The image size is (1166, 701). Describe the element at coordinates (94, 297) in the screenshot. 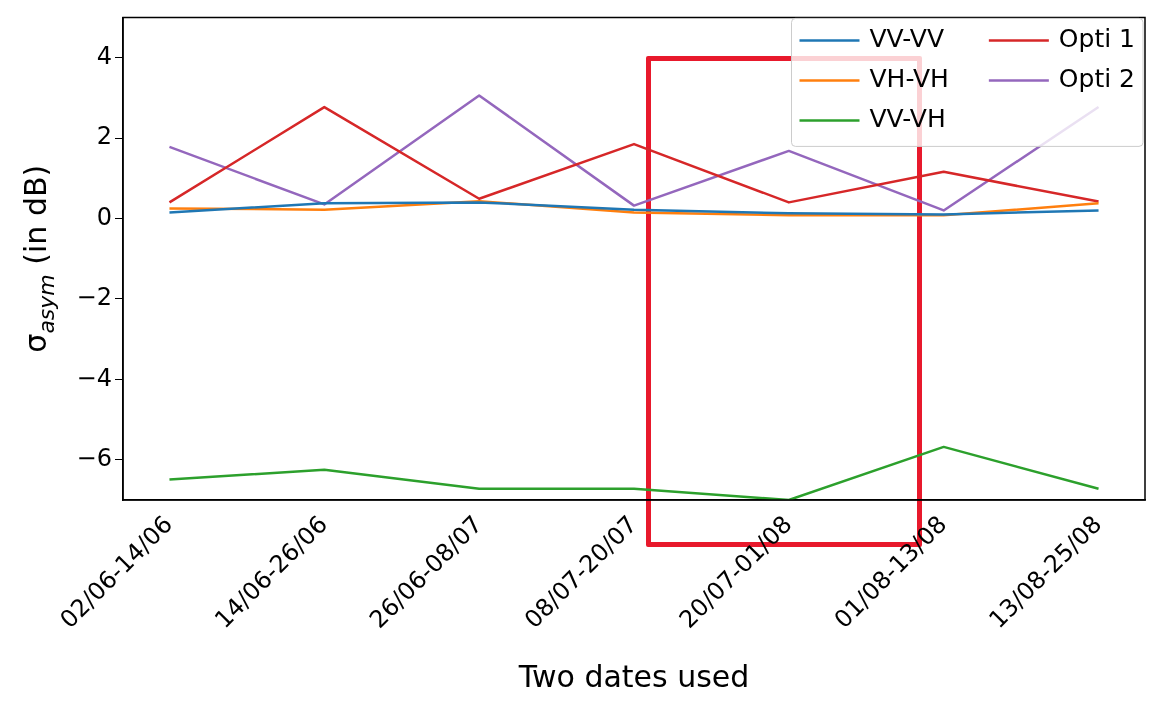

I see `y-tick-label: −2` at that location.